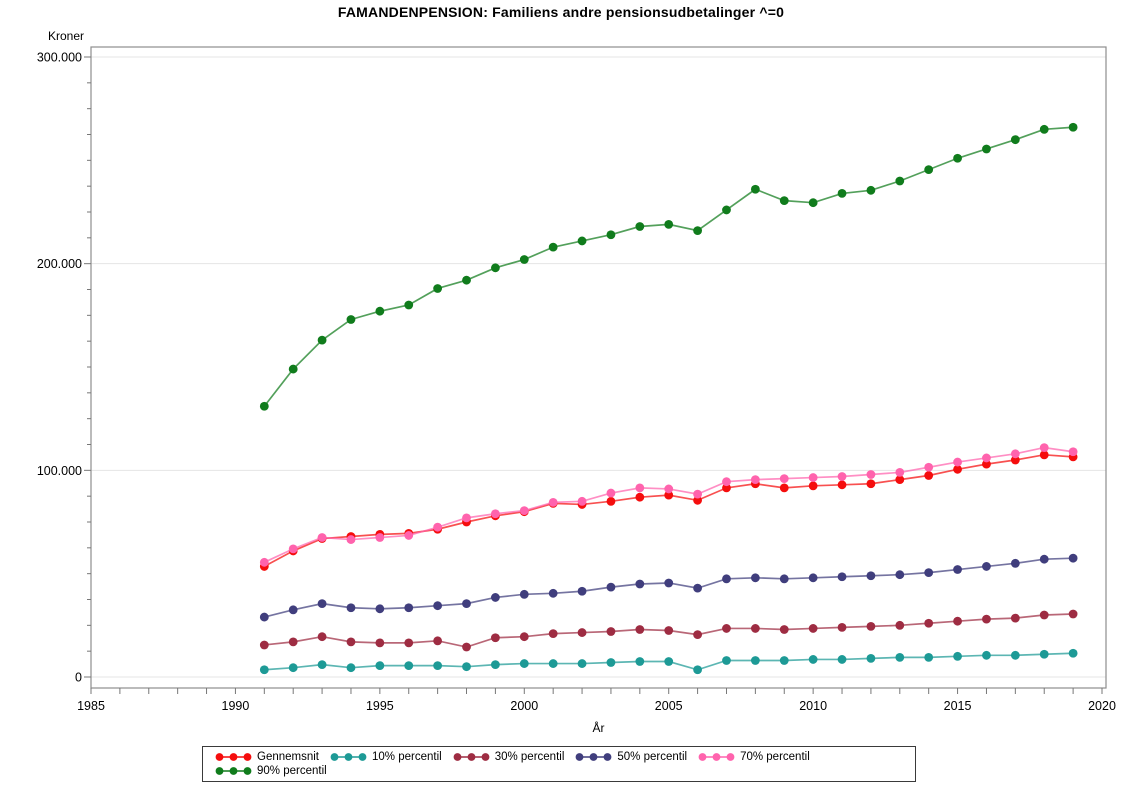  Describe the element at coordinates (91, 706) in the screenshot. I see `x-tick-label: 1985` at that location.